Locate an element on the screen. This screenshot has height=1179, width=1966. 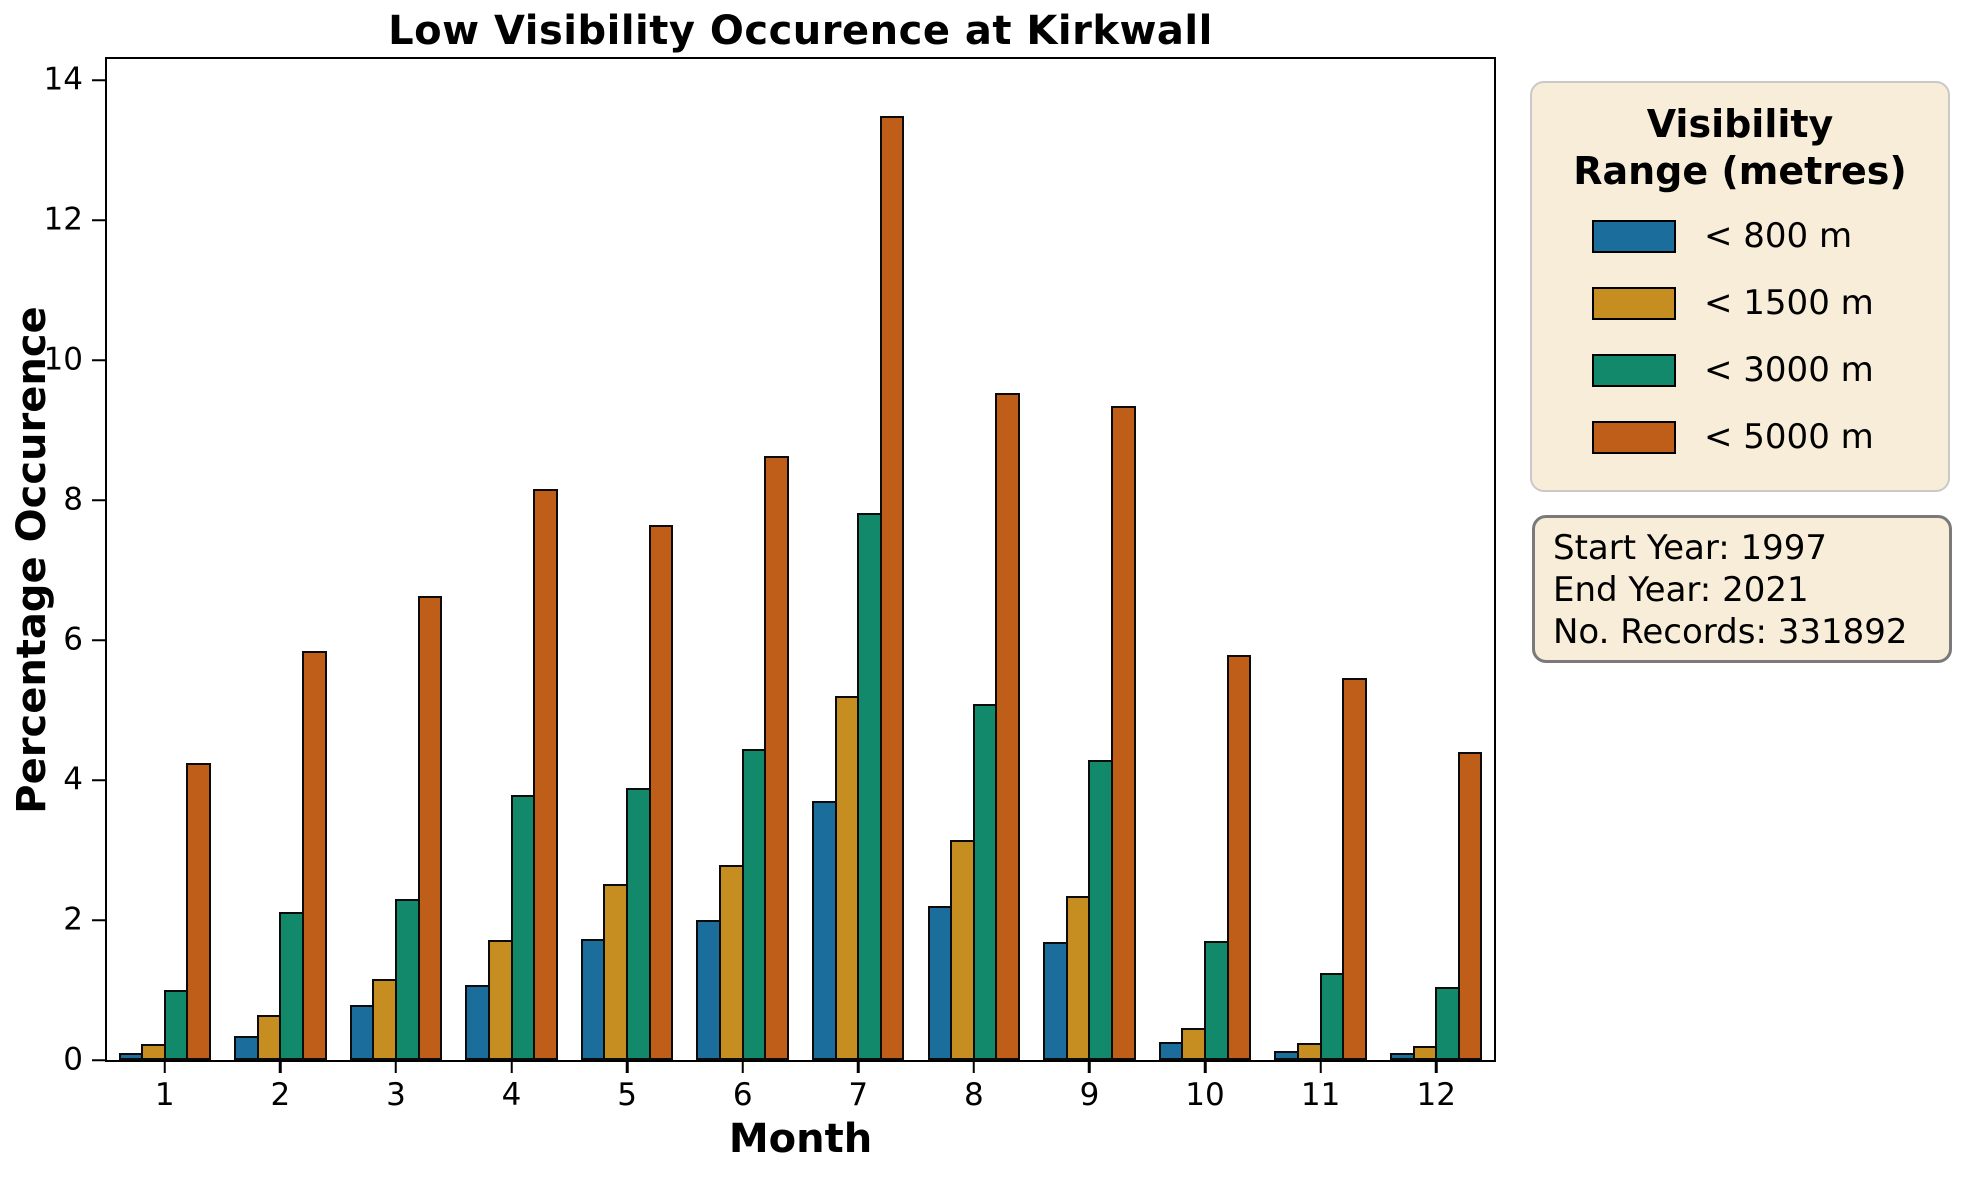
x-tick-label-7: 7 is located at coordinates (858, 1095).